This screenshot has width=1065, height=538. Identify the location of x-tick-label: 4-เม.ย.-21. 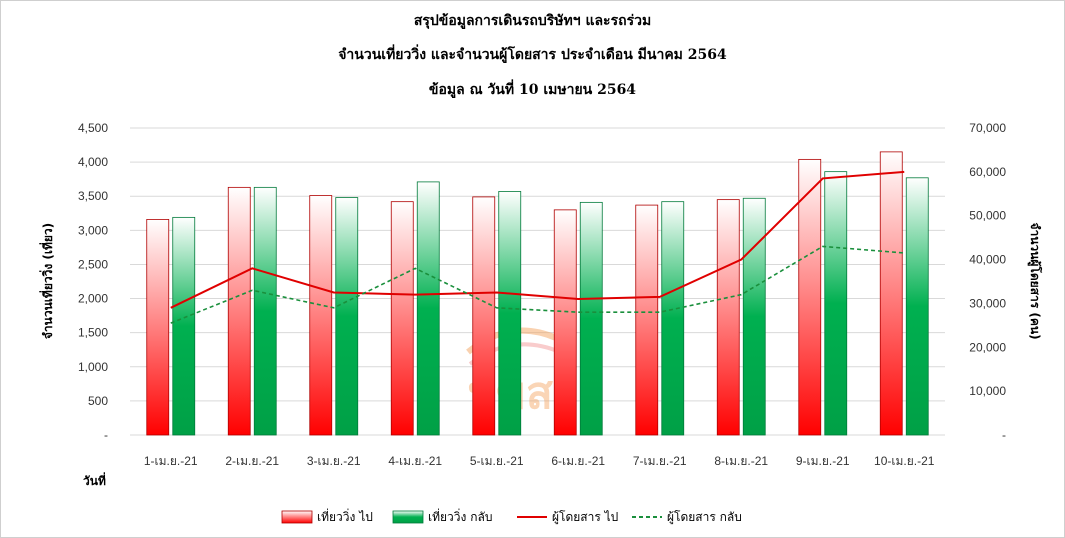
(415, 461).